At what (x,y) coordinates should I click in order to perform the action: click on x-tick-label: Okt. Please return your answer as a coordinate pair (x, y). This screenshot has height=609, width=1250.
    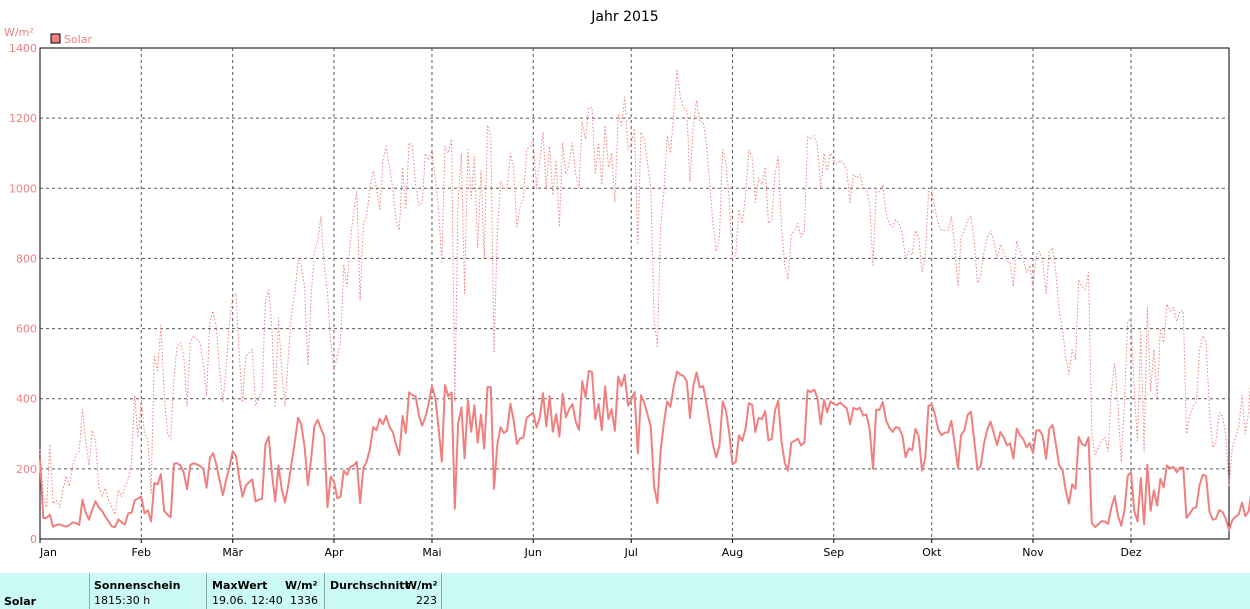
    Looking at the image, I should click on (932, 552).